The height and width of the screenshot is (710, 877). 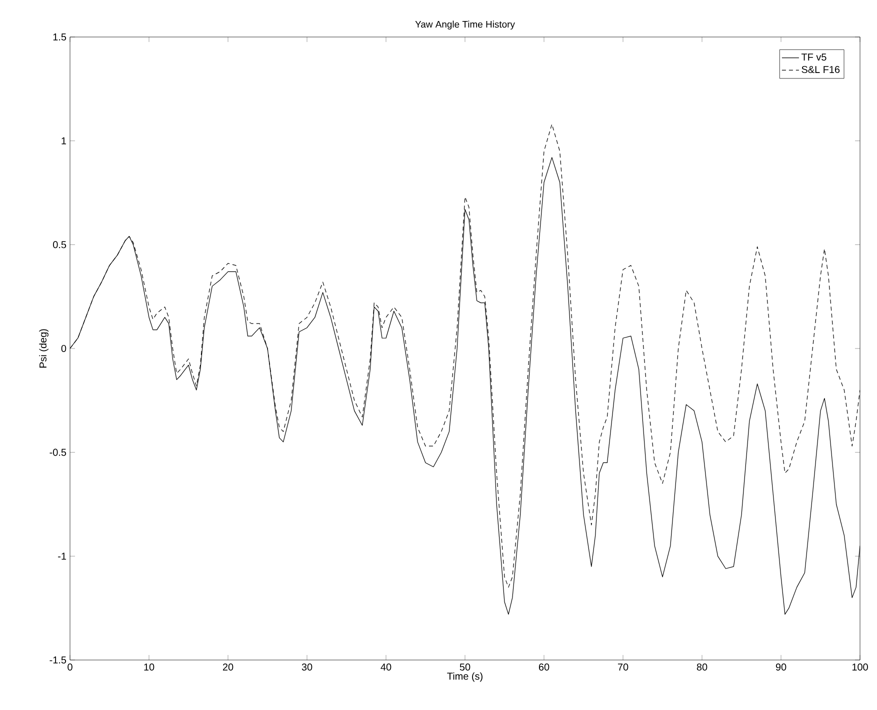 What do you see at coordinates (64, 140) in the screenshot?
I see `y-tick-label: 1` at bounding box center [64, 140].